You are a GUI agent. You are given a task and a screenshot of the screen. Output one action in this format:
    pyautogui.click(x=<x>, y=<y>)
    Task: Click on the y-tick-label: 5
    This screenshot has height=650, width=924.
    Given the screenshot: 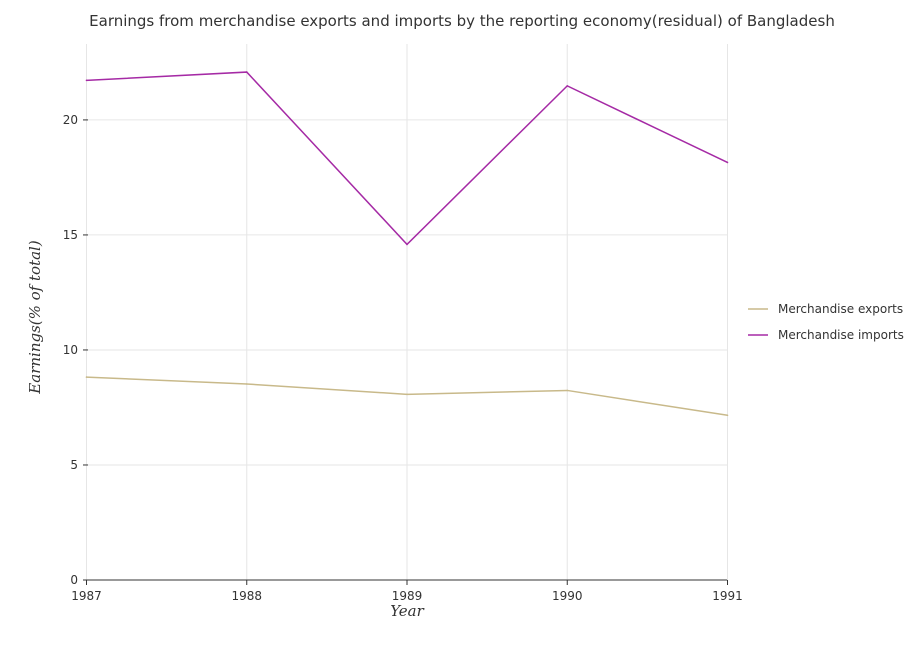 What is the action you would take?
    pyautogui.click(x=74, y=465)
    